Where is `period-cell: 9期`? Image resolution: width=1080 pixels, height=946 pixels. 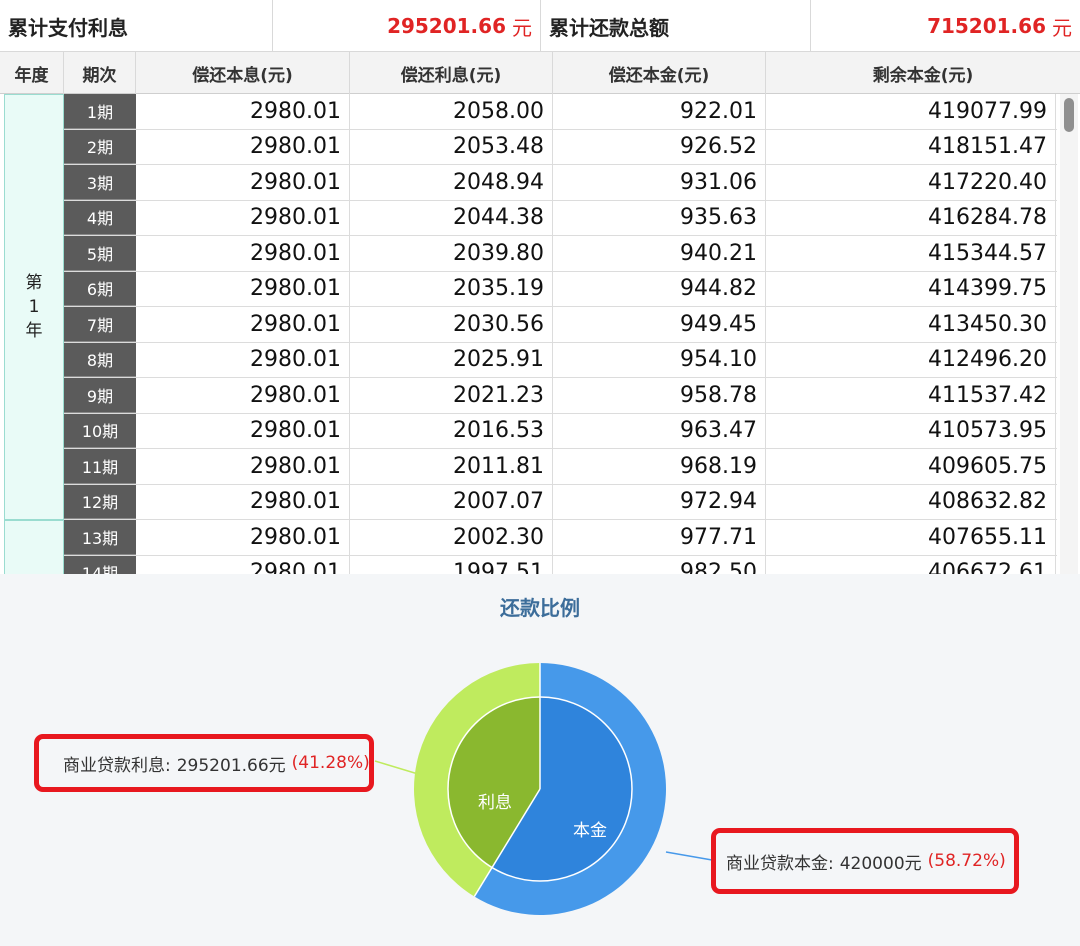 period-cell: 9期 is located at coordinates (100, 395).